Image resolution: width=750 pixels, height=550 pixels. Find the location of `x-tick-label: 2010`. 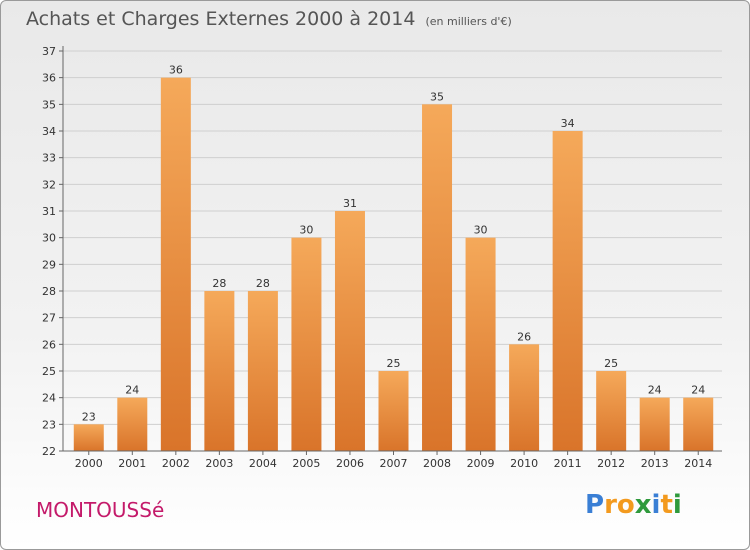

x-tick-label: 2010 is located at coordinates (524, 463).